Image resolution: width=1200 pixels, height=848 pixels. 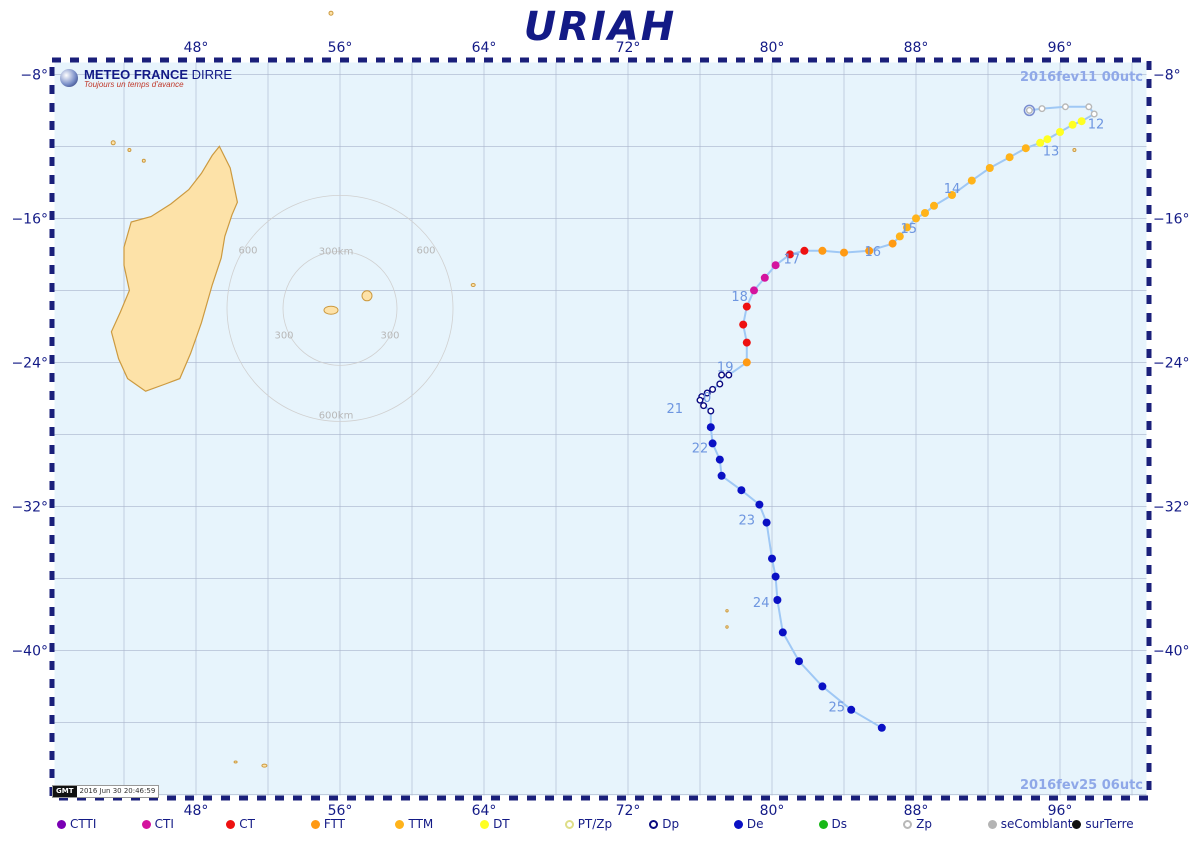 I want to click on day-label: 17, so click(x=792, y=259).